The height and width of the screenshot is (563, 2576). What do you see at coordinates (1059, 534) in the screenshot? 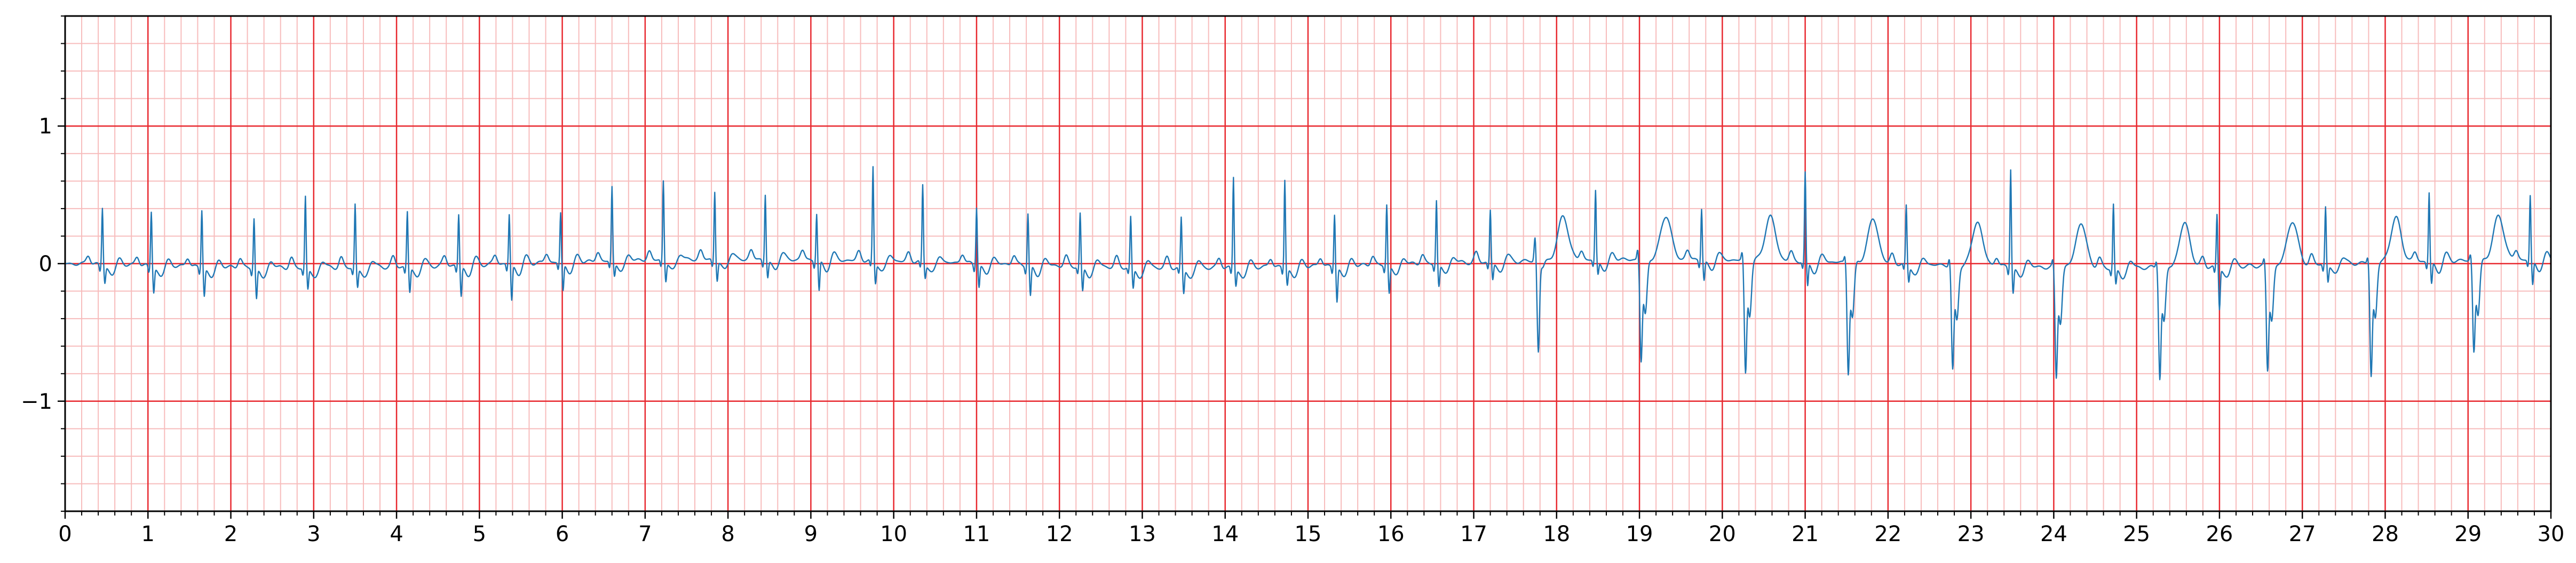
I see `x-tick-label: 12` at bounding box center [1059, 534].